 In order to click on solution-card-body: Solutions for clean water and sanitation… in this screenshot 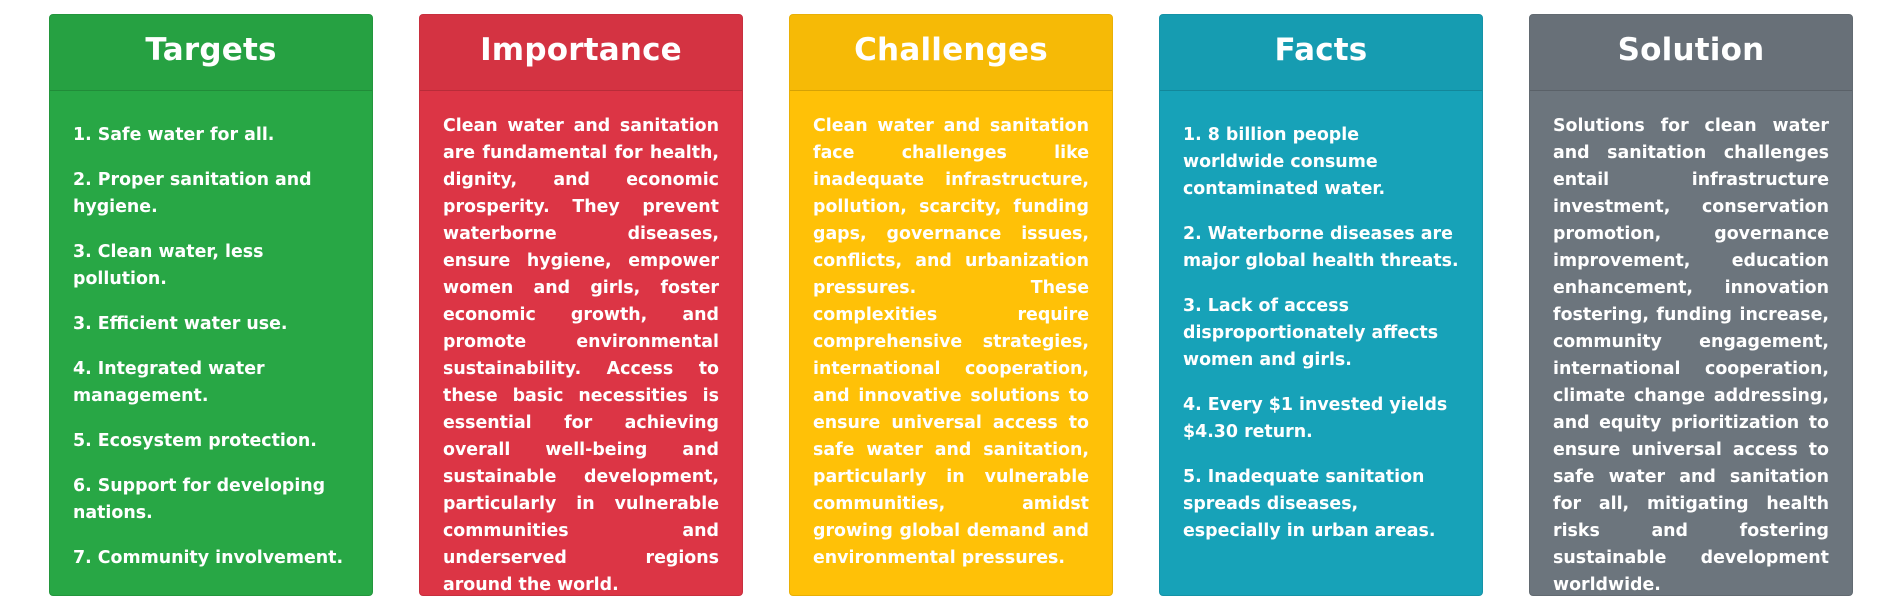, I will do `click(1691, 343)`.